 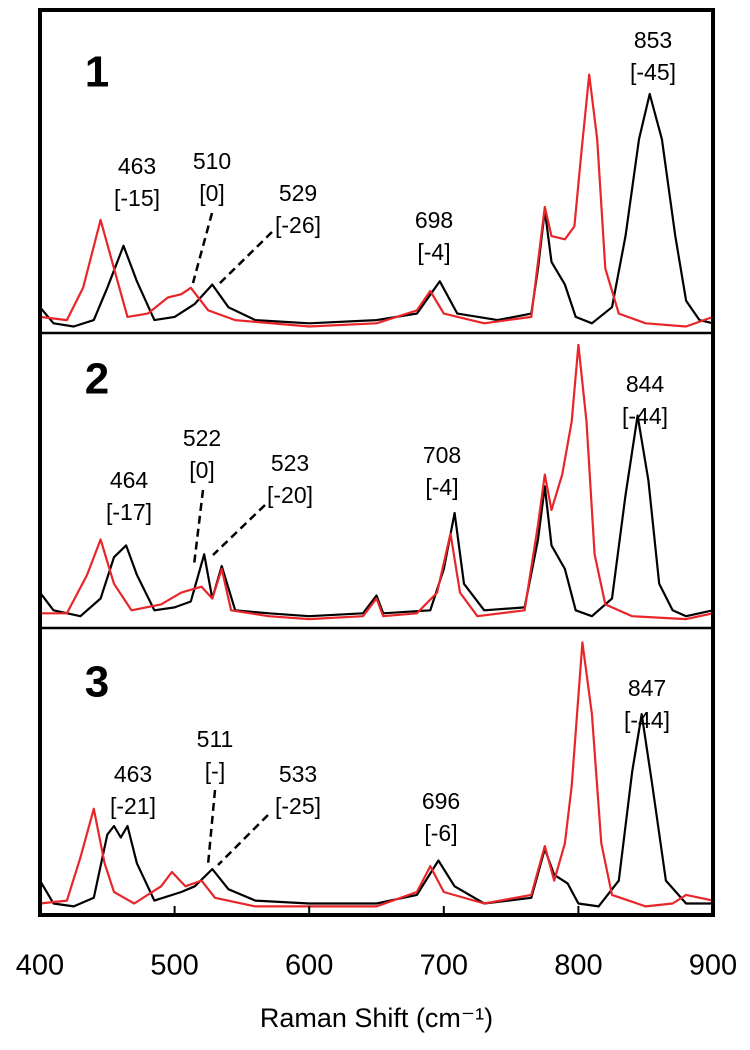 What do you see at coordinates (578, 966) in the screenshot?
I see `x-tick-label: 800` at bounding box center [578, 966].